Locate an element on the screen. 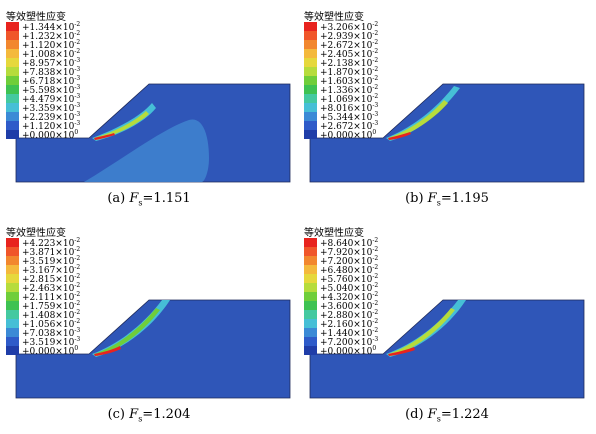 The width and height of the screenshot is (596, 434). legend-entry: +1.120×10-3 is located at coordinates (76, 125).